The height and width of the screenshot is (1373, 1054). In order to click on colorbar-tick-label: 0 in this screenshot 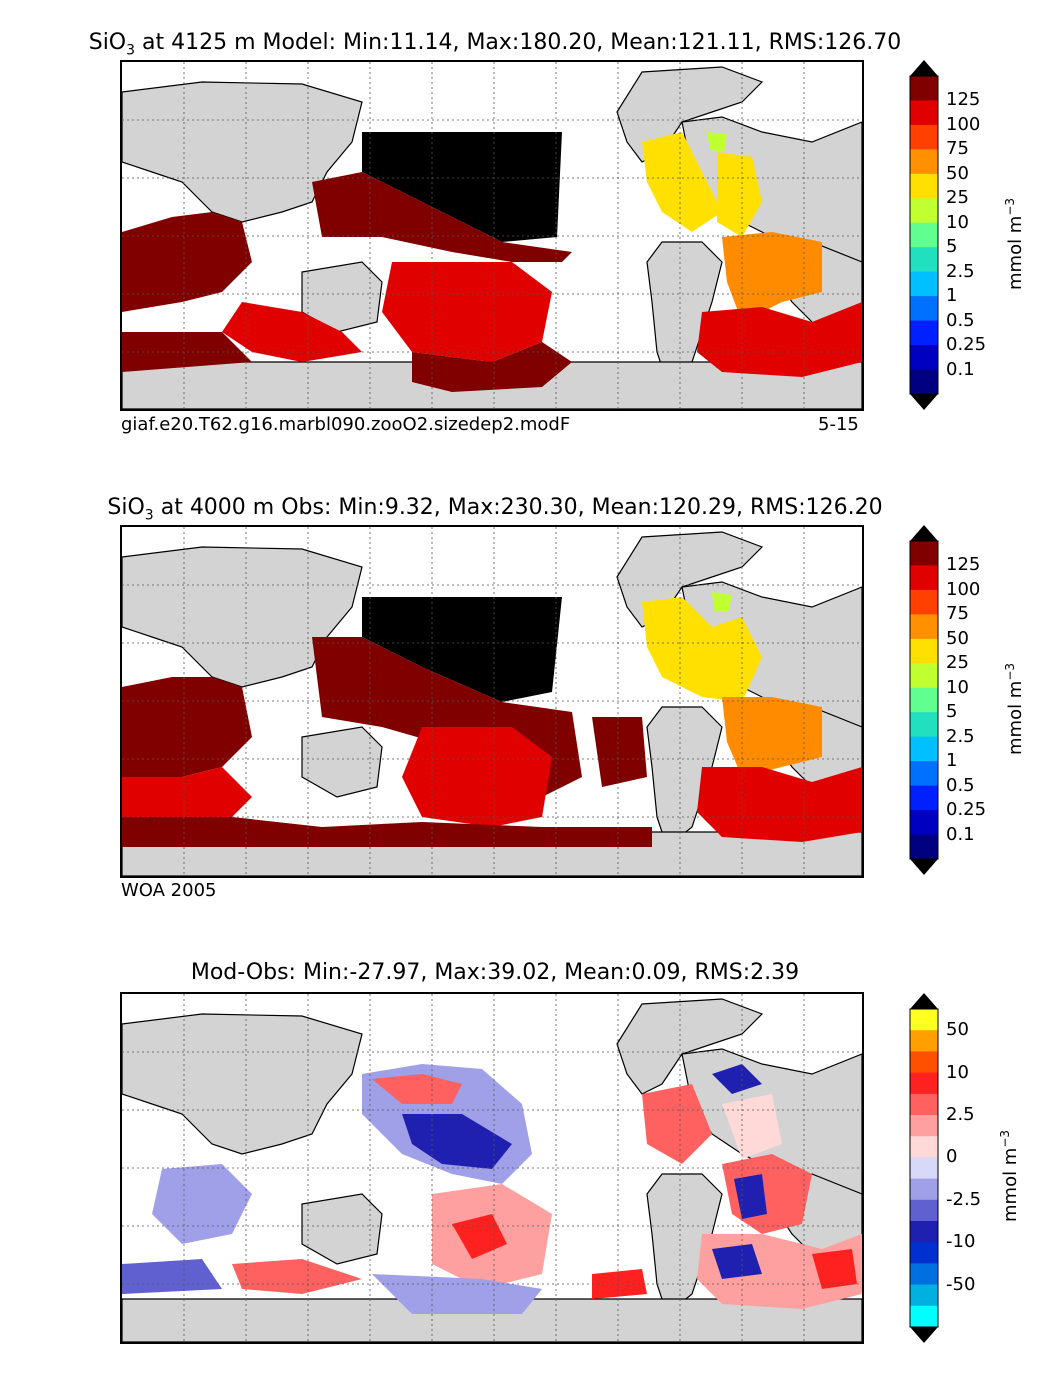, I will do `click(952, 1157)`.